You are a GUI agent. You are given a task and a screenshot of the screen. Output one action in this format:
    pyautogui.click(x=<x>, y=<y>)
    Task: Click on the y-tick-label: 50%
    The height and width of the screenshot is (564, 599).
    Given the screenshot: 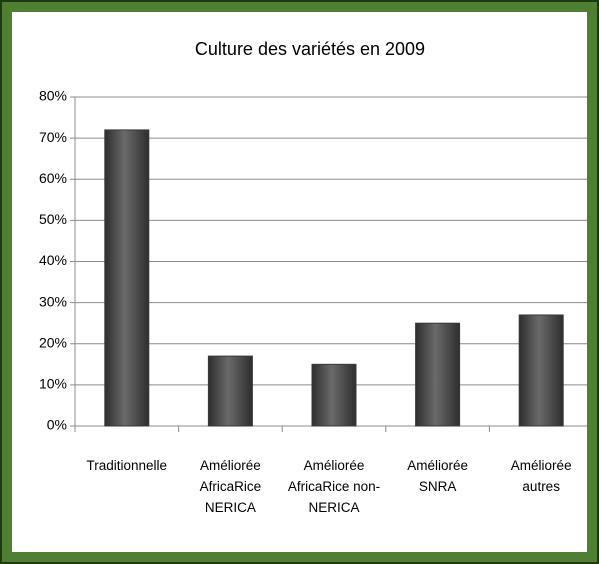 What is the action you would take?
    pyautogui.click(x=53, y=219)
    